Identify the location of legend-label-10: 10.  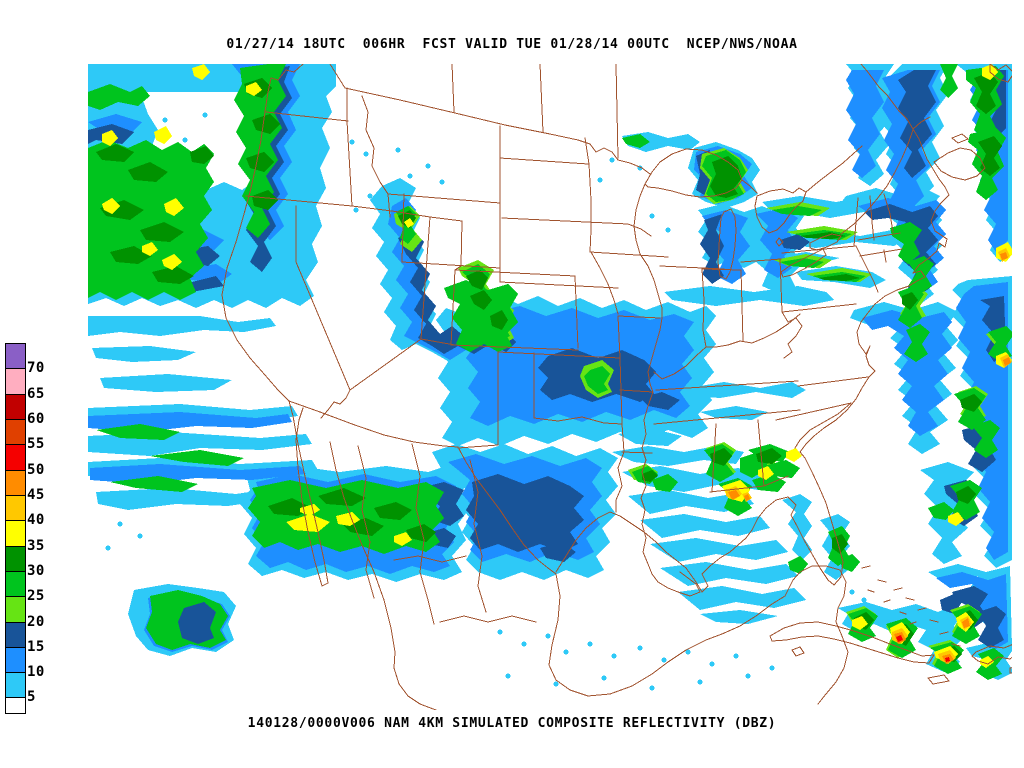
(36, 672).